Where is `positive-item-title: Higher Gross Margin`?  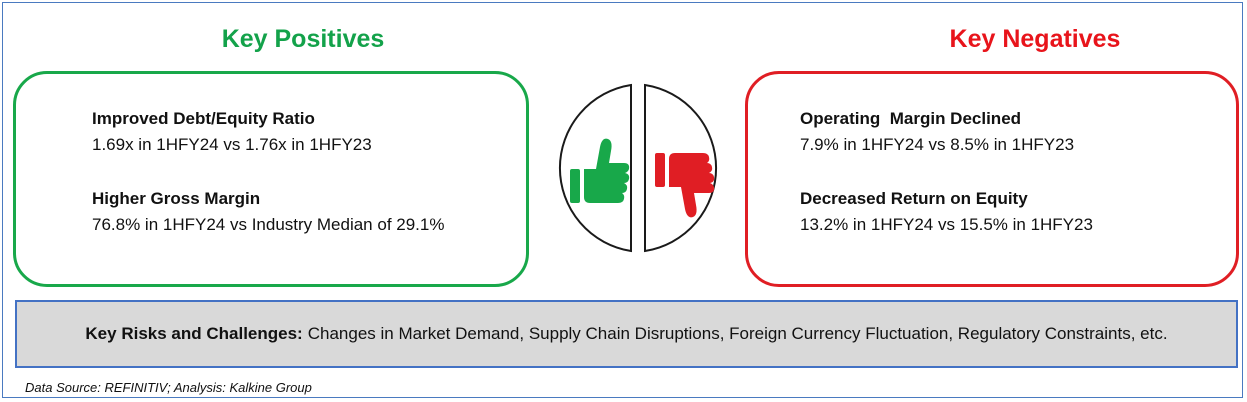 positive-item-title: Higher Gross Margin is located at coordinates (176, 198).